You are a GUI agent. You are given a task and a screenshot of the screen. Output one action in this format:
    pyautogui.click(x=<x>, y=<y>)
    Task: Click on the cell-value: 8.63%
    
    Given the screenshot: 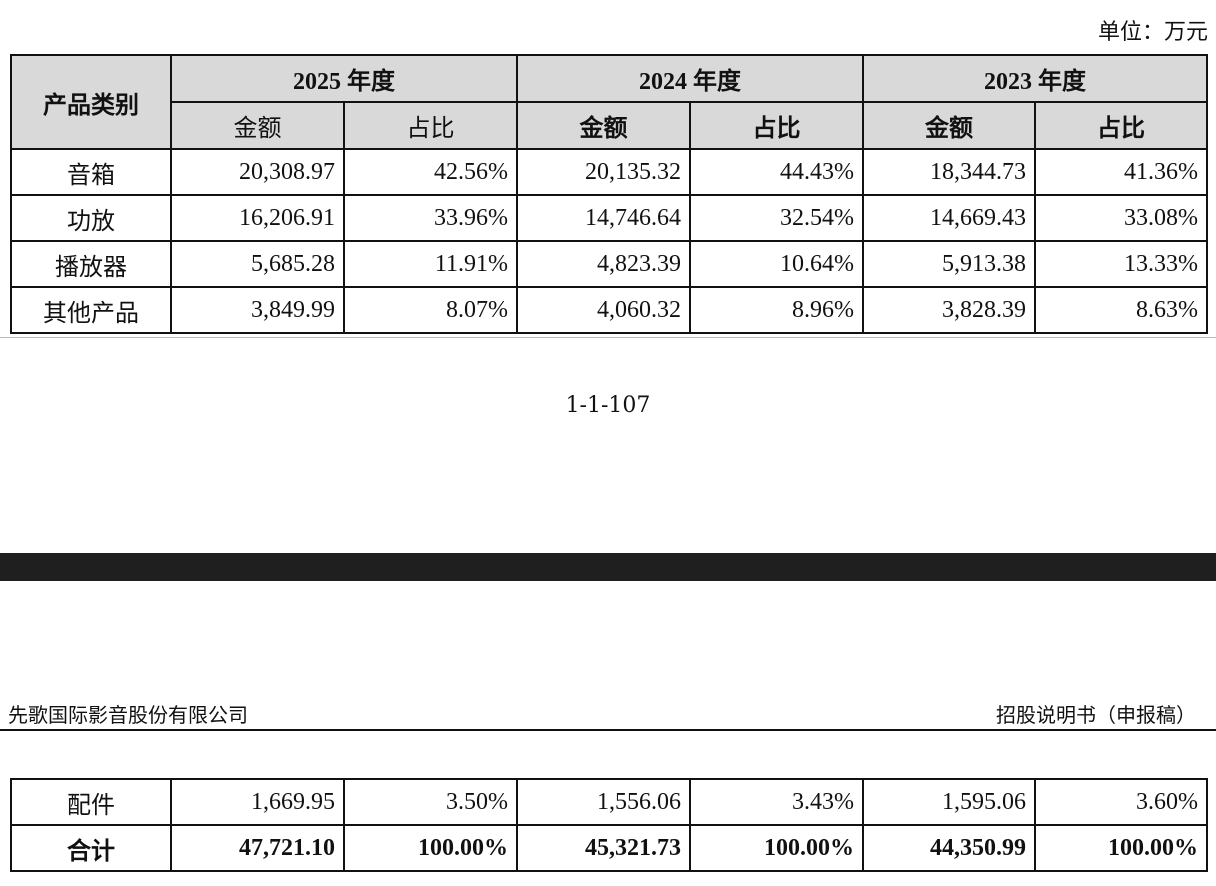 What is the action you would take?
    pyautogui.click(x=1121, y=310)
    